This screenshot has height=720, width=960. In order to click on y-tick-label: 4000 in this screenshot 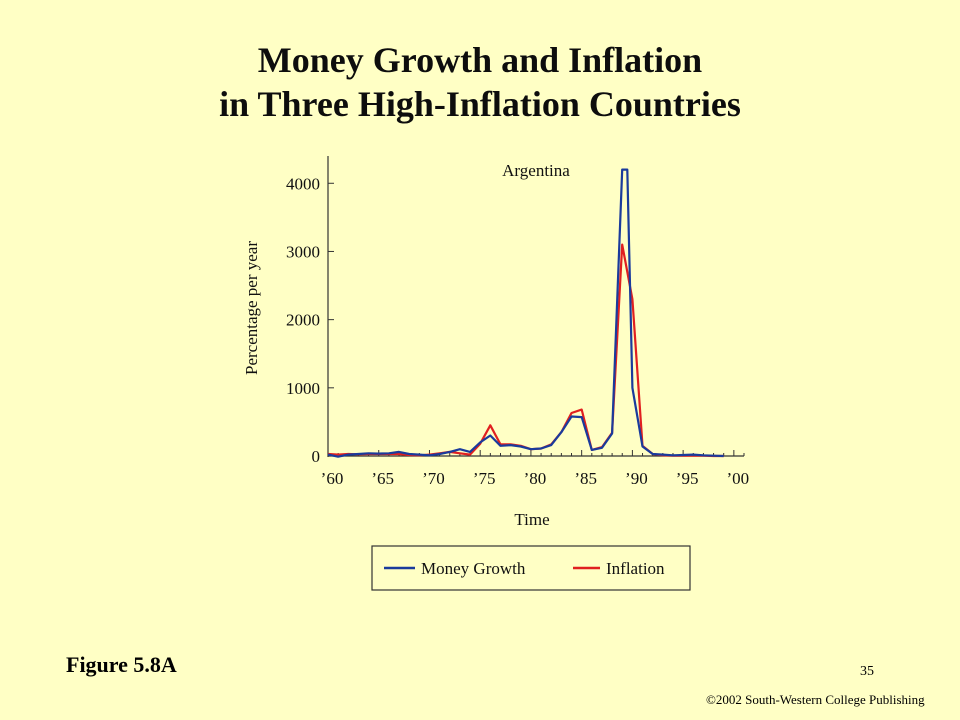, I will do `click(303, 183)`.